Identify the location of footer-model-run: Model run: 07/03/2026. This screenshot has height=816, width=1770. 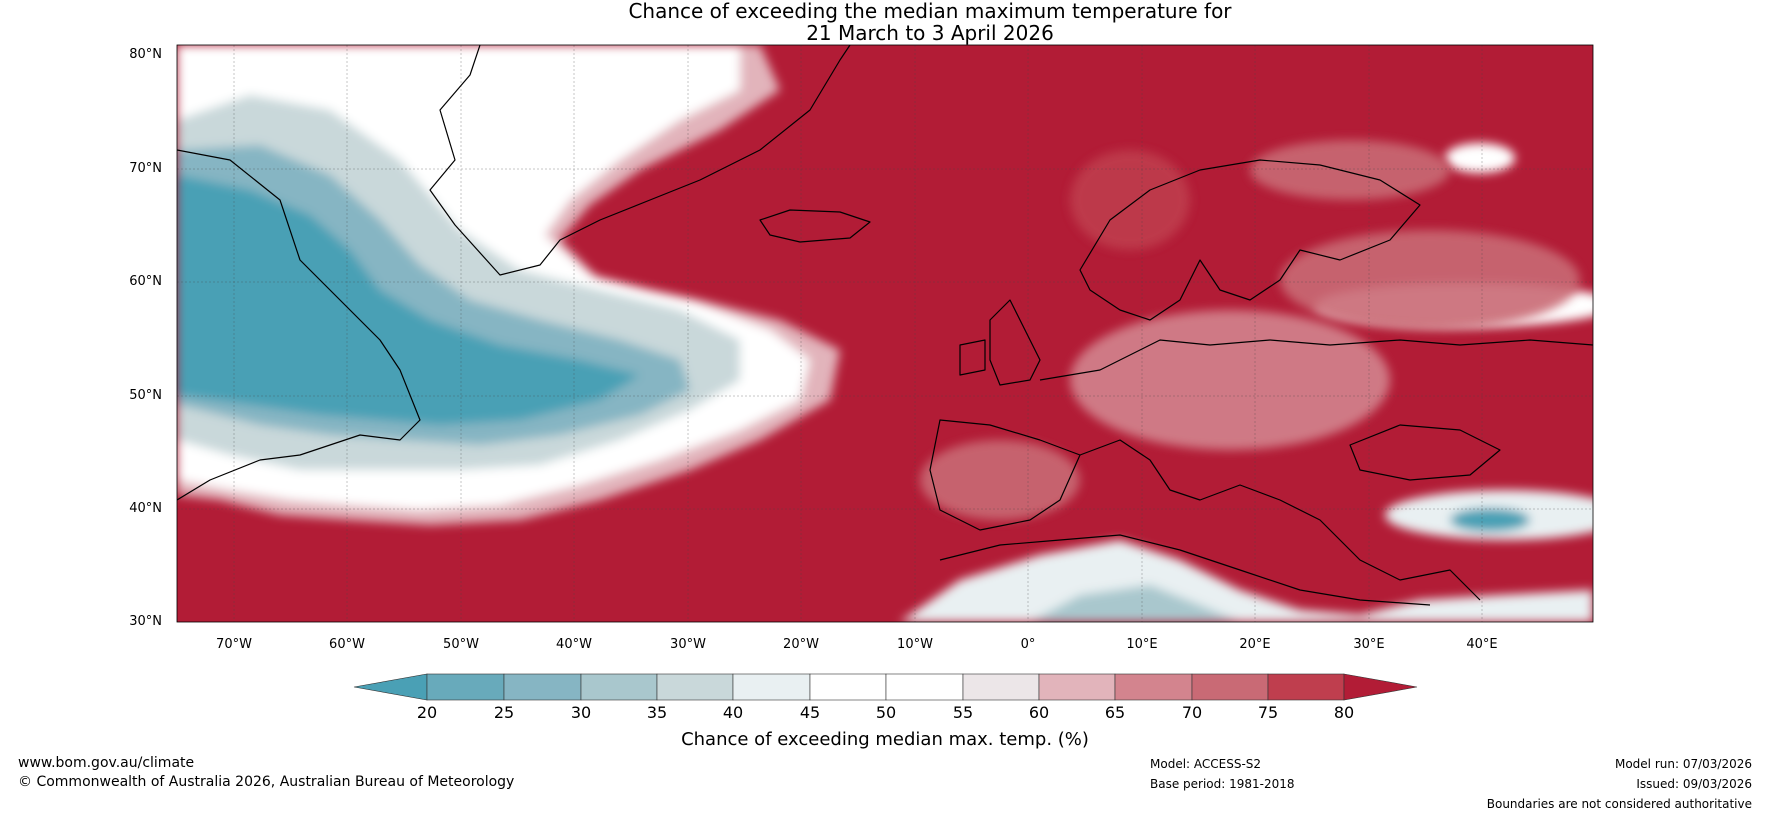
(1683, 764).